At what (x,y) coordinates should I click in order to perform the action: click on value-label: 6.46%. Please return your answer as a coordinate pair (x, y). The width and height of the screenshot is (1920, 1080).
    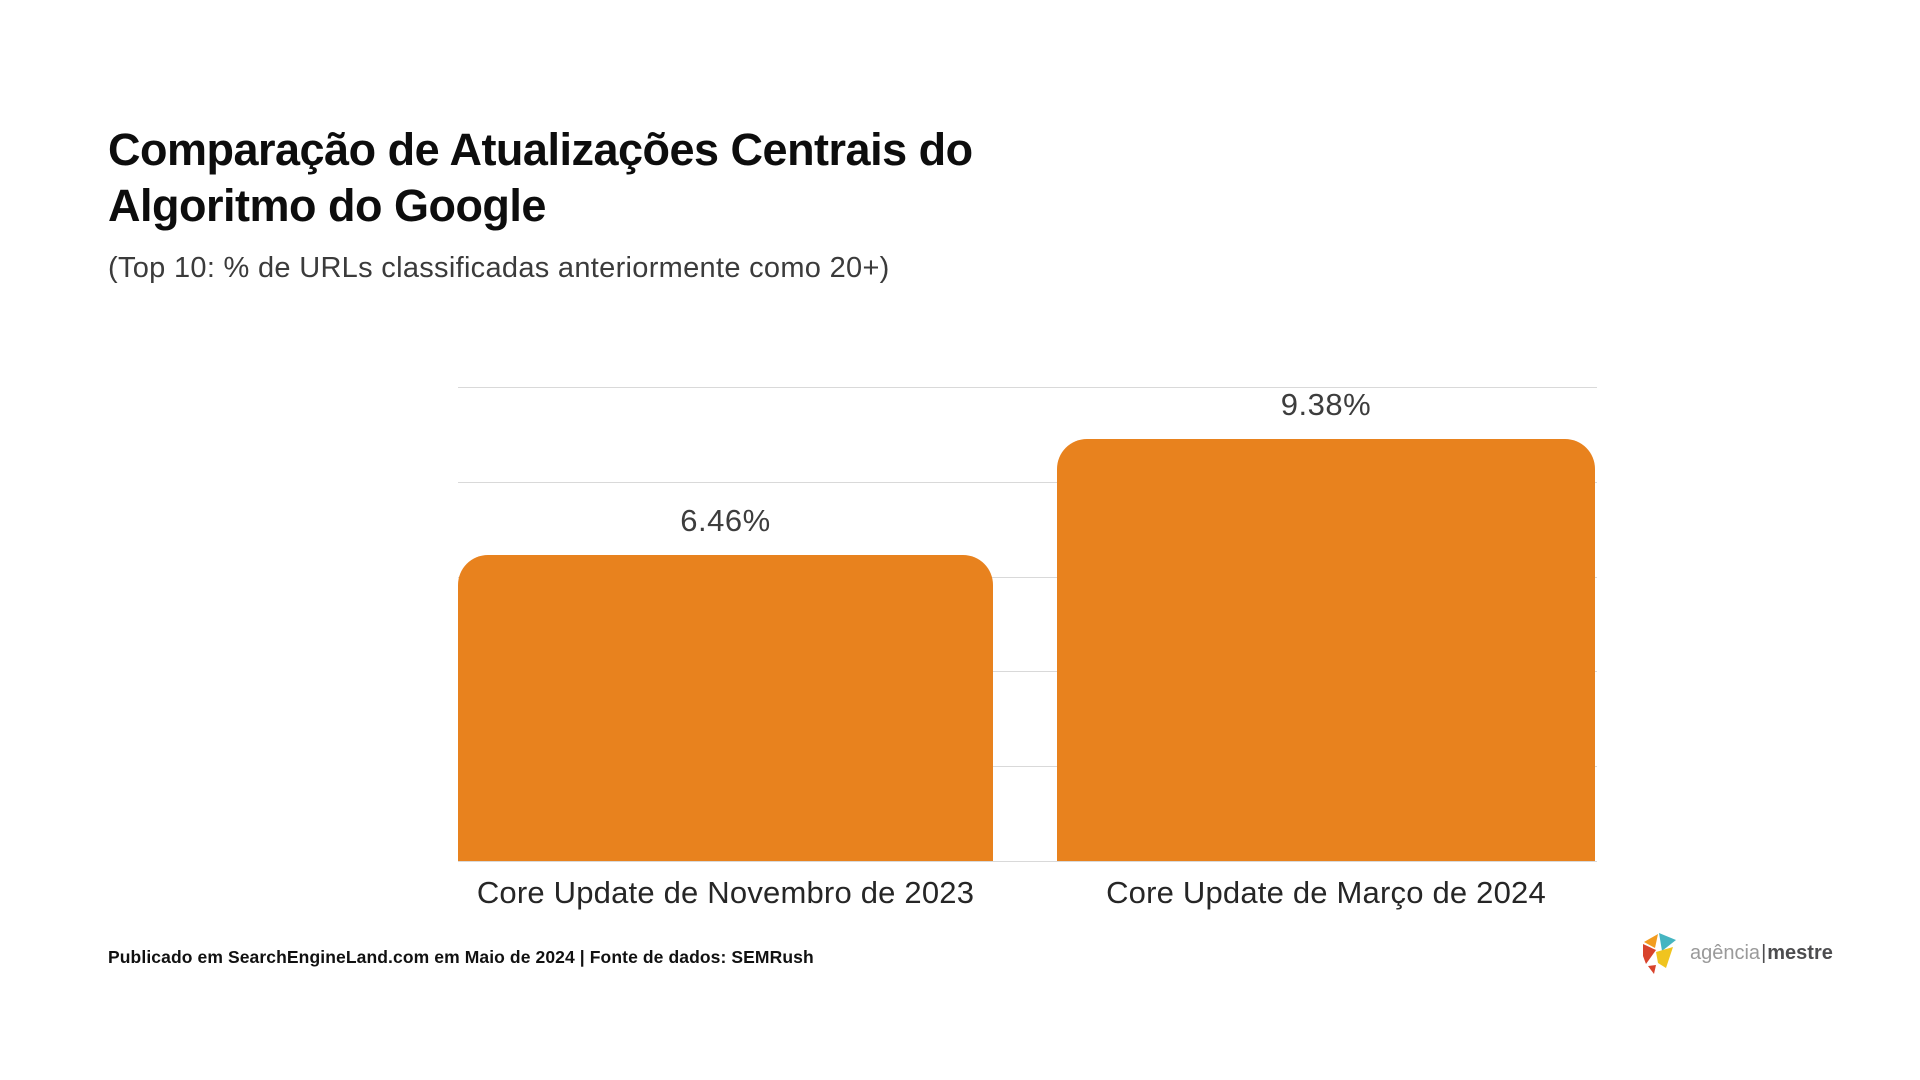
    Looking at the image, I should click on (725, 520).